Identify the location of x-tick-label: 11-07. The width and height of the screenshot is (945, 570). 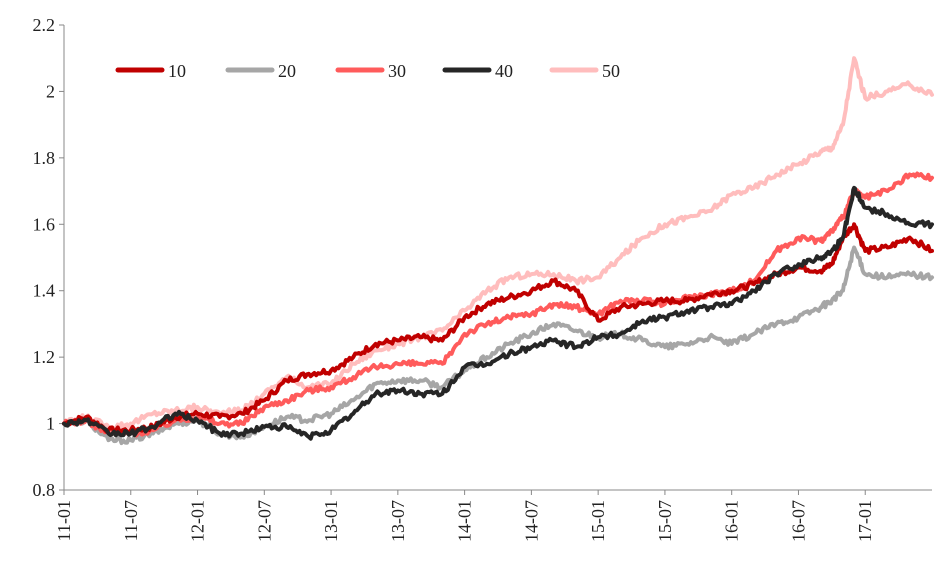
(131, 520).